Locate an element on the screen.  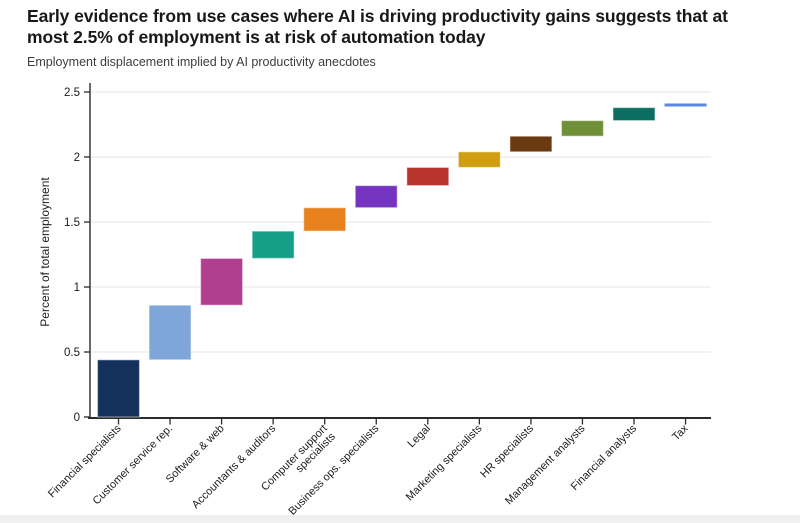
y-tick-label-1: 1 is located at coordinates (77, 288).